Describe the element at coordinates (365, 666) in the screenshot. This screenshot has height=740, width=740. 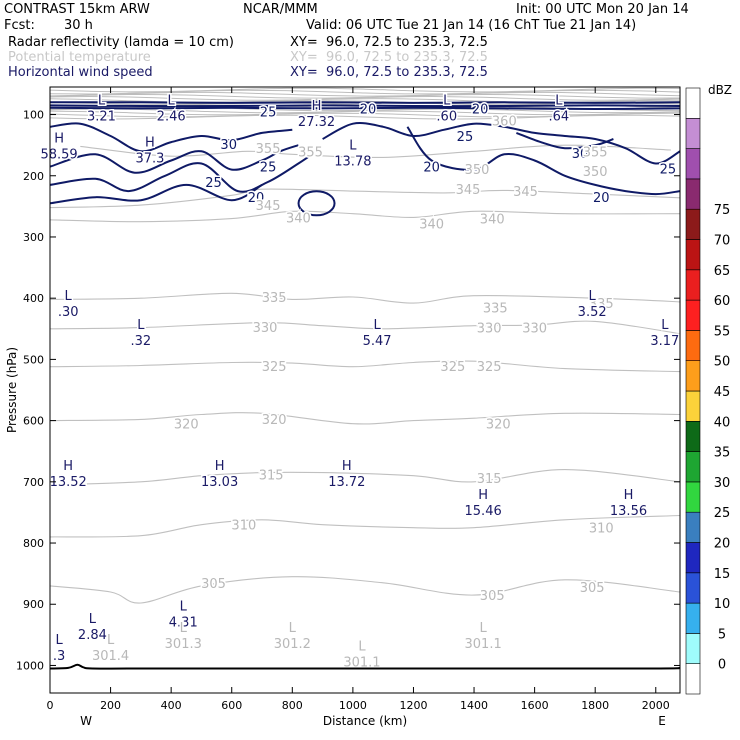
I see `terrain-line` at that location.